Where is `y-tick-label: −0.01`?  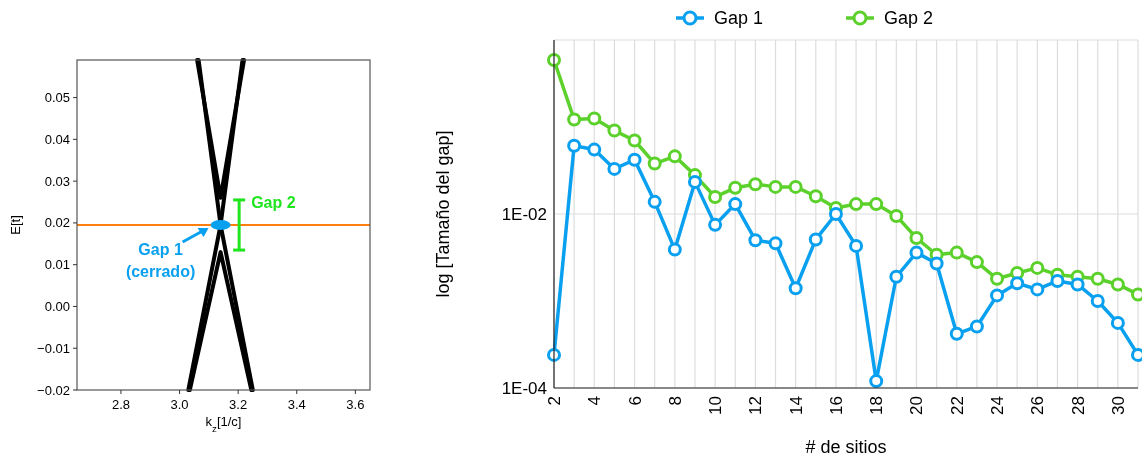
y-tick-label: −0.01 is located at coordinates (53, 348).